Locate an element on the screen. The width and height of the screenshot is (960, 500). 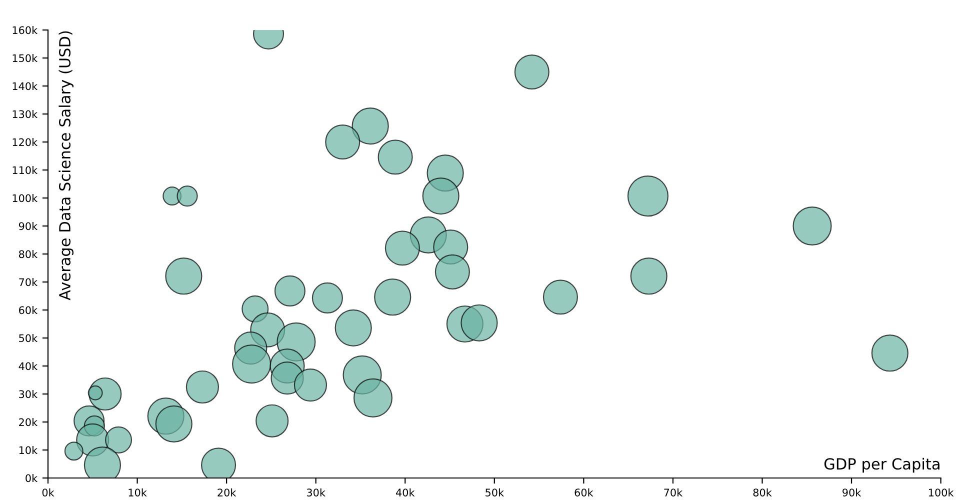
y-tick-label: 30k is located at coordinates (28, 394).